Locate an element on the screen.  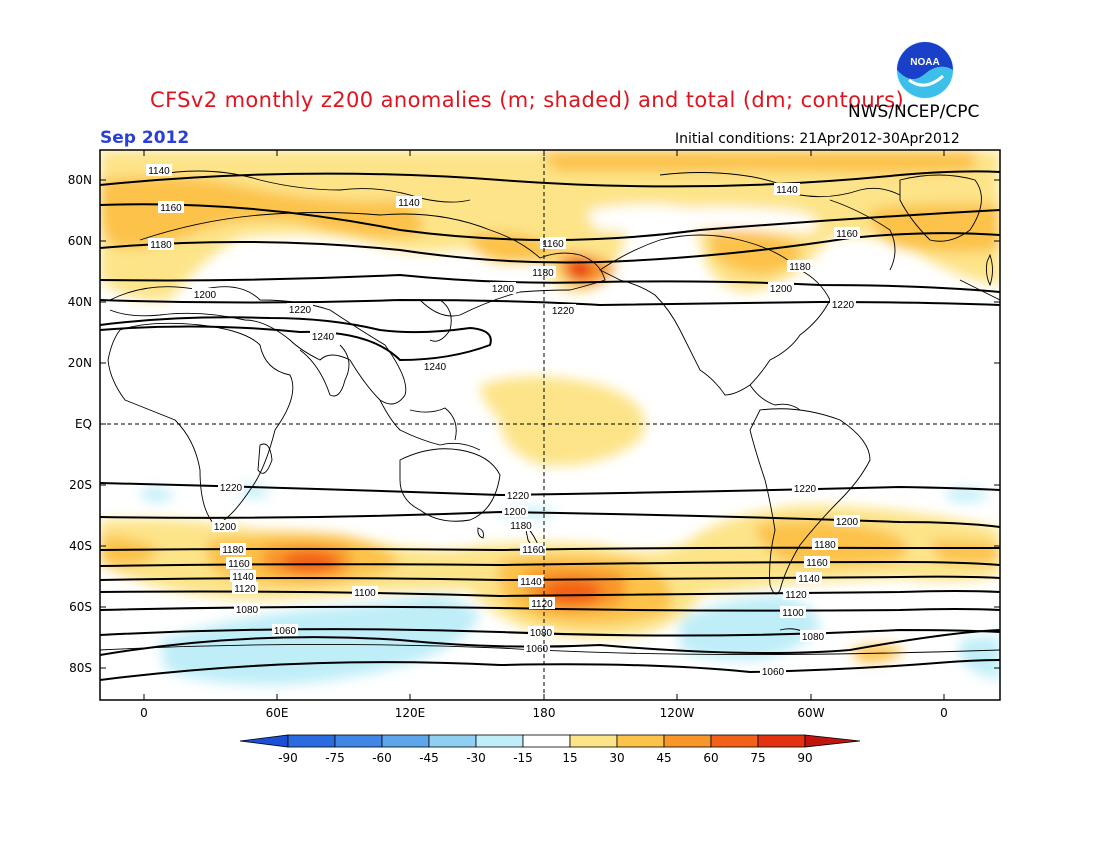
lat-label: 20N is located at coordinates (79, 363).